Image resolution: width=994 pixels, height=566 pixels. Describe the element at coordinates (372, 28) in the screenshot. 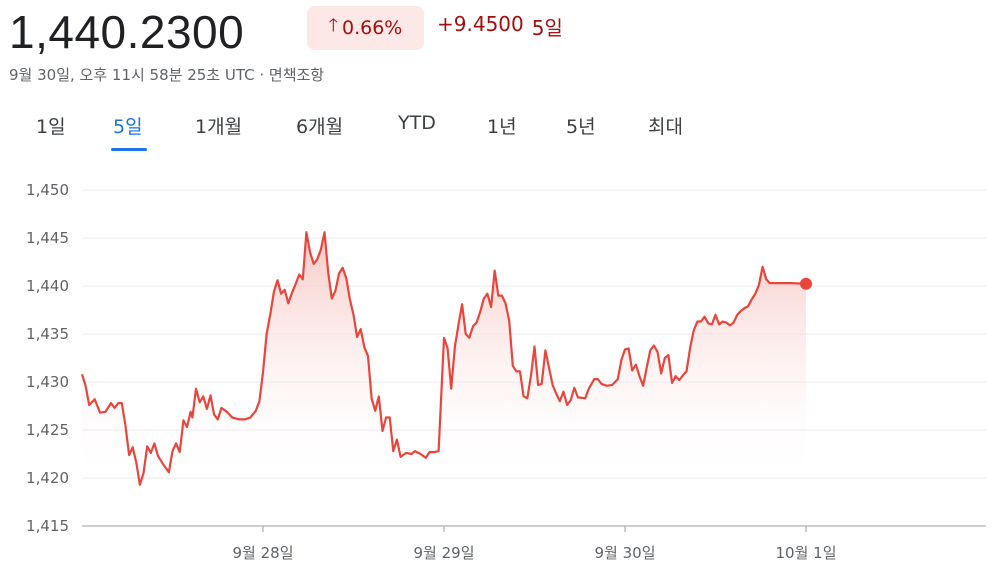

I see `percent-change-value: 0.66%` at that location.